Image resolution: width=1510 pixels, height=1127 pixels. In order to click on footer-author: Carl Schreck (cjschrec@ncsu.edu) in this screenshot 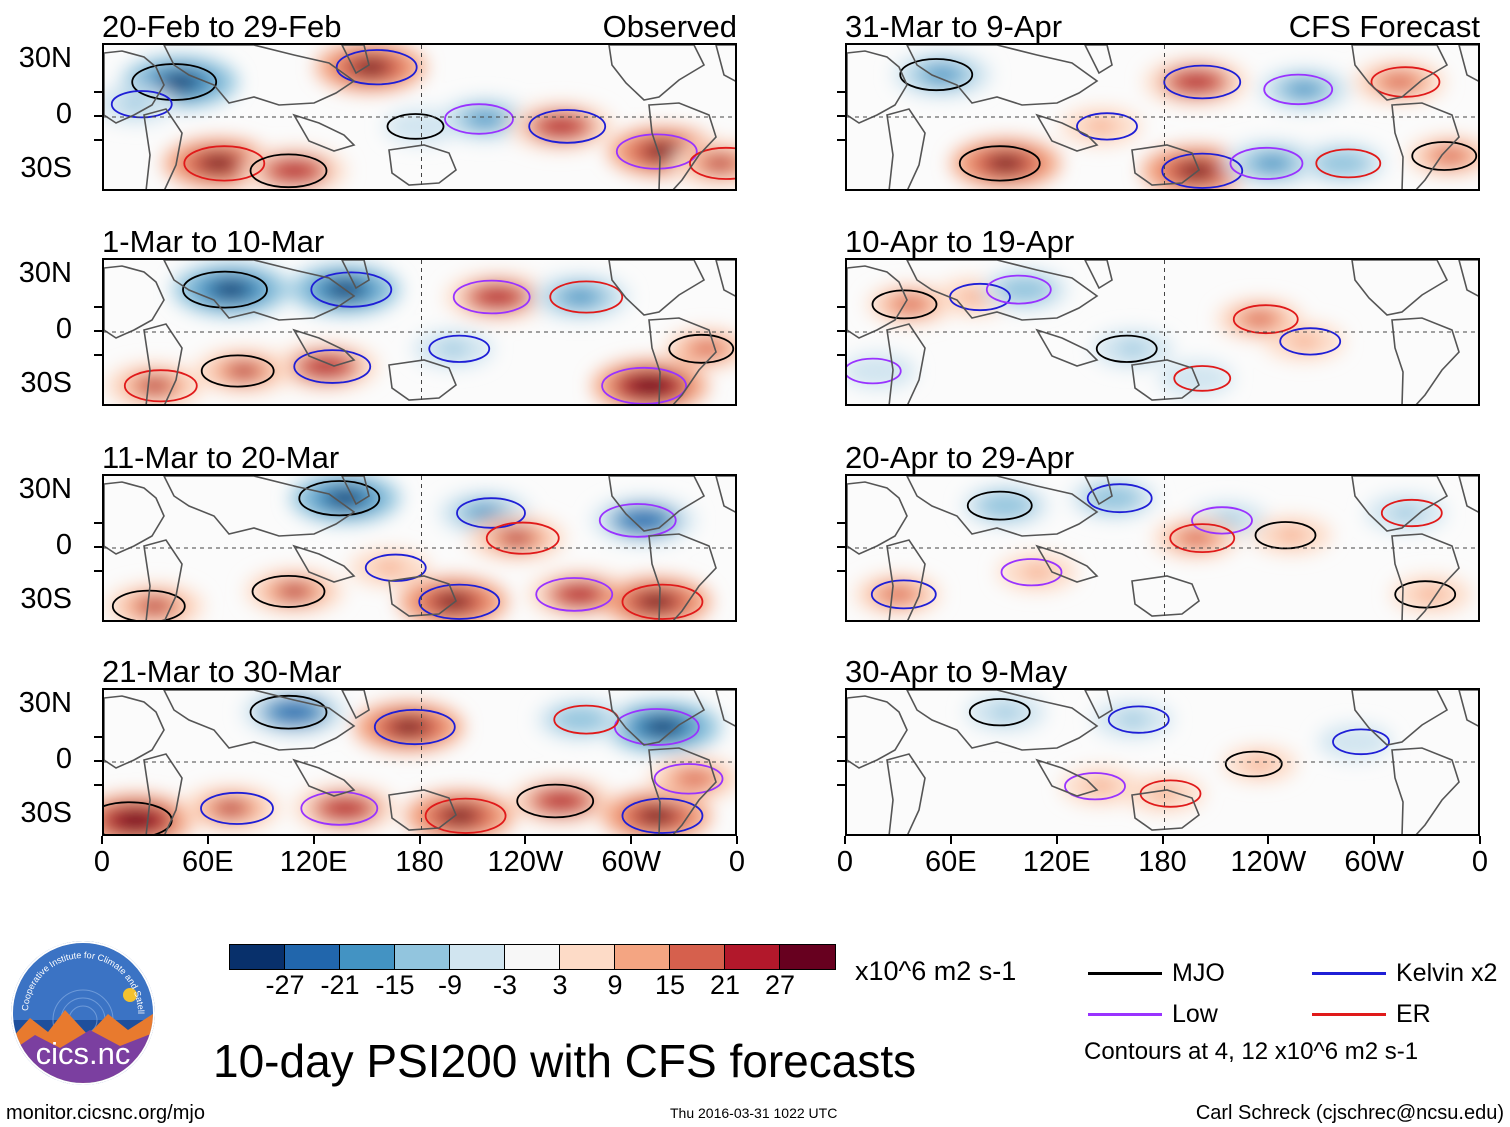, I will do `click(1349, 1113)`.